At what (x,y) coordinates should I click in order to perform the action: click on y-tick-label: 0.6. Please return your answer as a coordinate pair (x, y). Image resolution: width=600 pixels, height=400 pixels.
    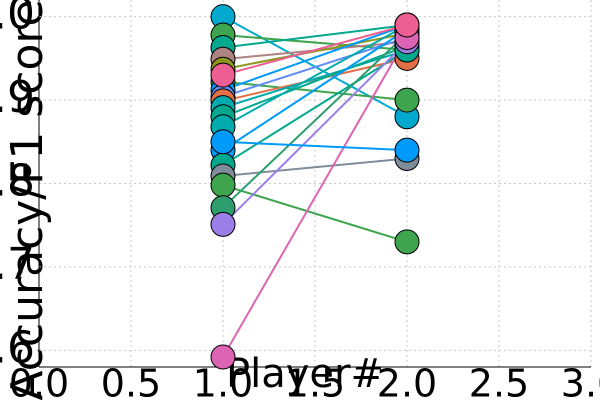
    Looking at the image, I should click on (17, 347).